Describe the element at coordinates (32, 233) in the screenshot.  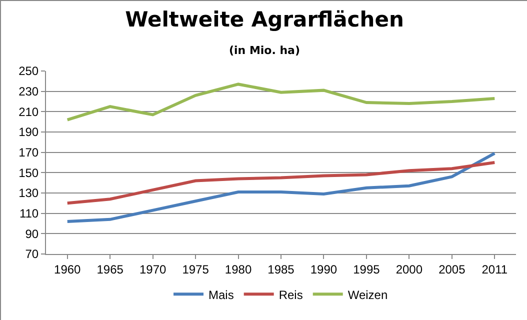
I see `y-tick-label: 90` at that location.